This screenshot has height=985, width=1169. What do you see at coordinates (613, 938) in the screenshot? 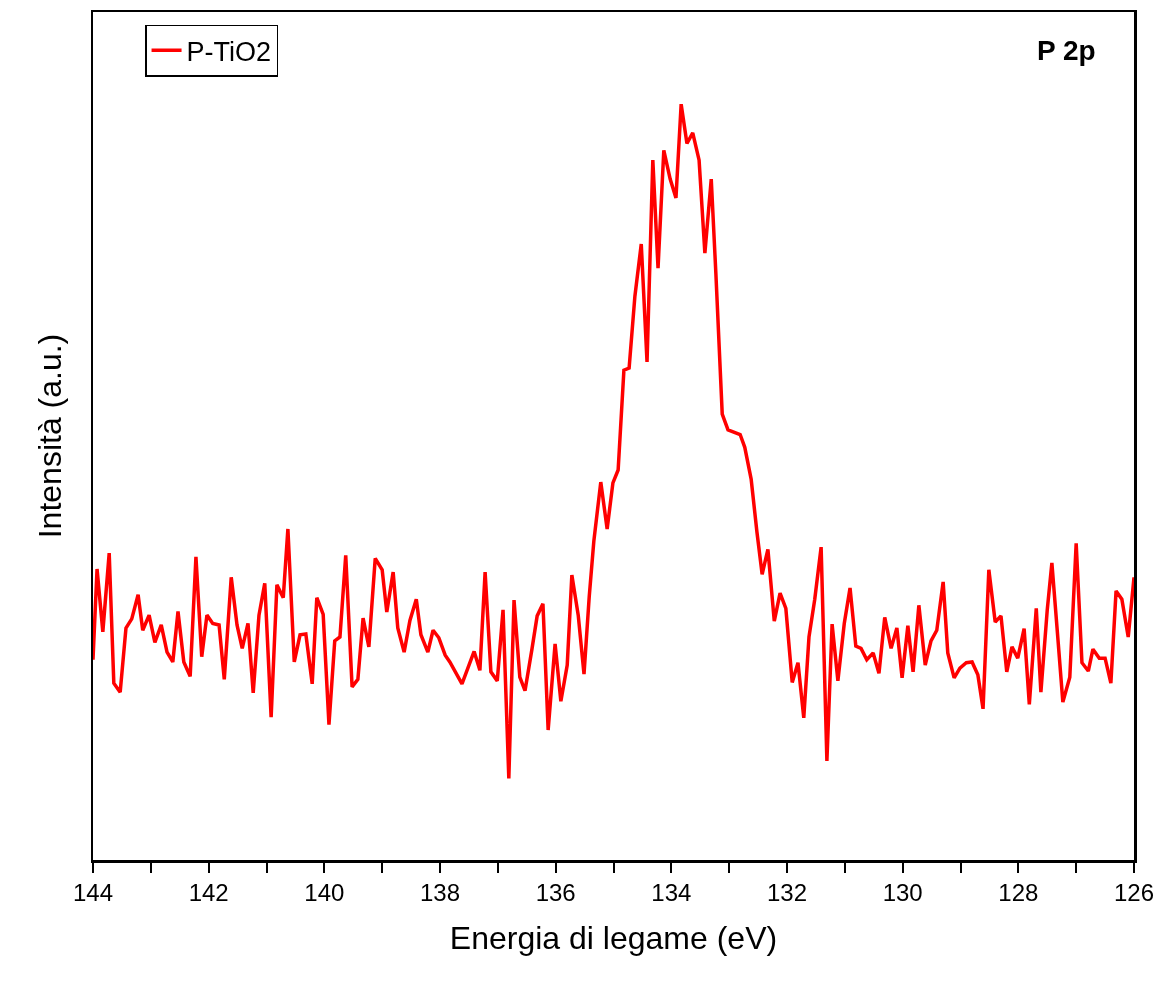
I see `x-axis-title: Energia di legame (eV)` at bounding box center [613, 938].